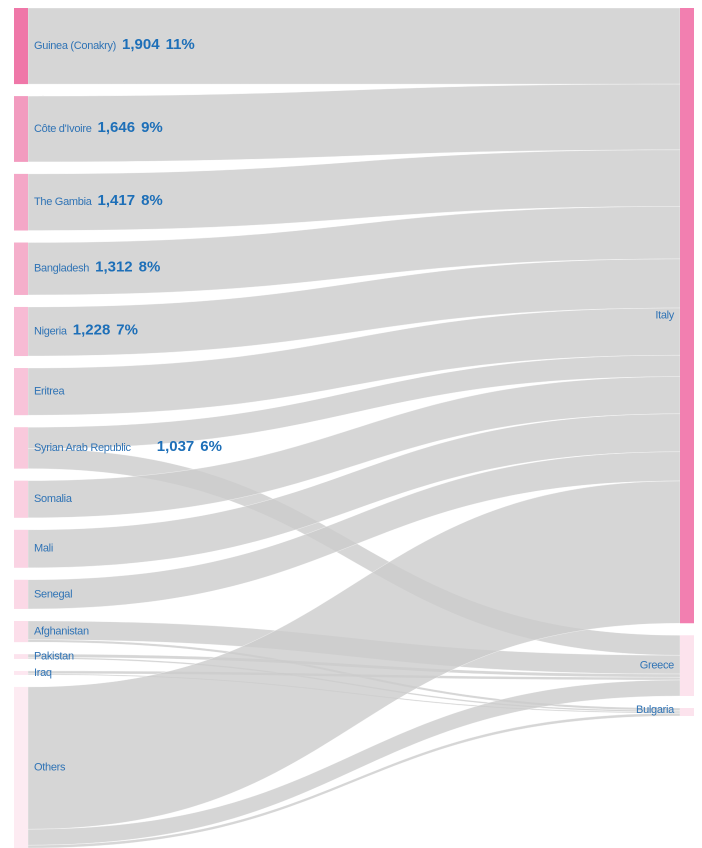  What do you see at coordinates (53, 594) in the screenshot?
I see `source-label: Senegal` at bounding box center [53, 594].